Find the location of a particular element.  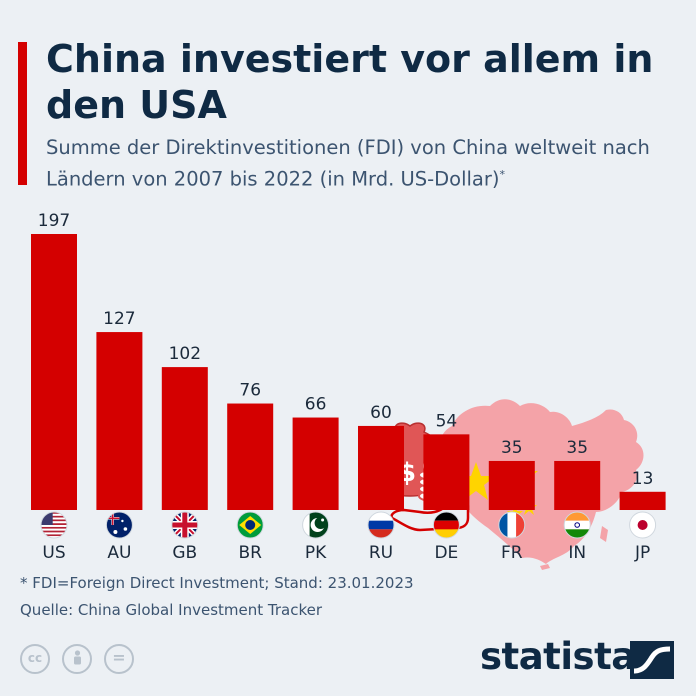

statista-logo-text: statista is located at coordinates (558, 656).